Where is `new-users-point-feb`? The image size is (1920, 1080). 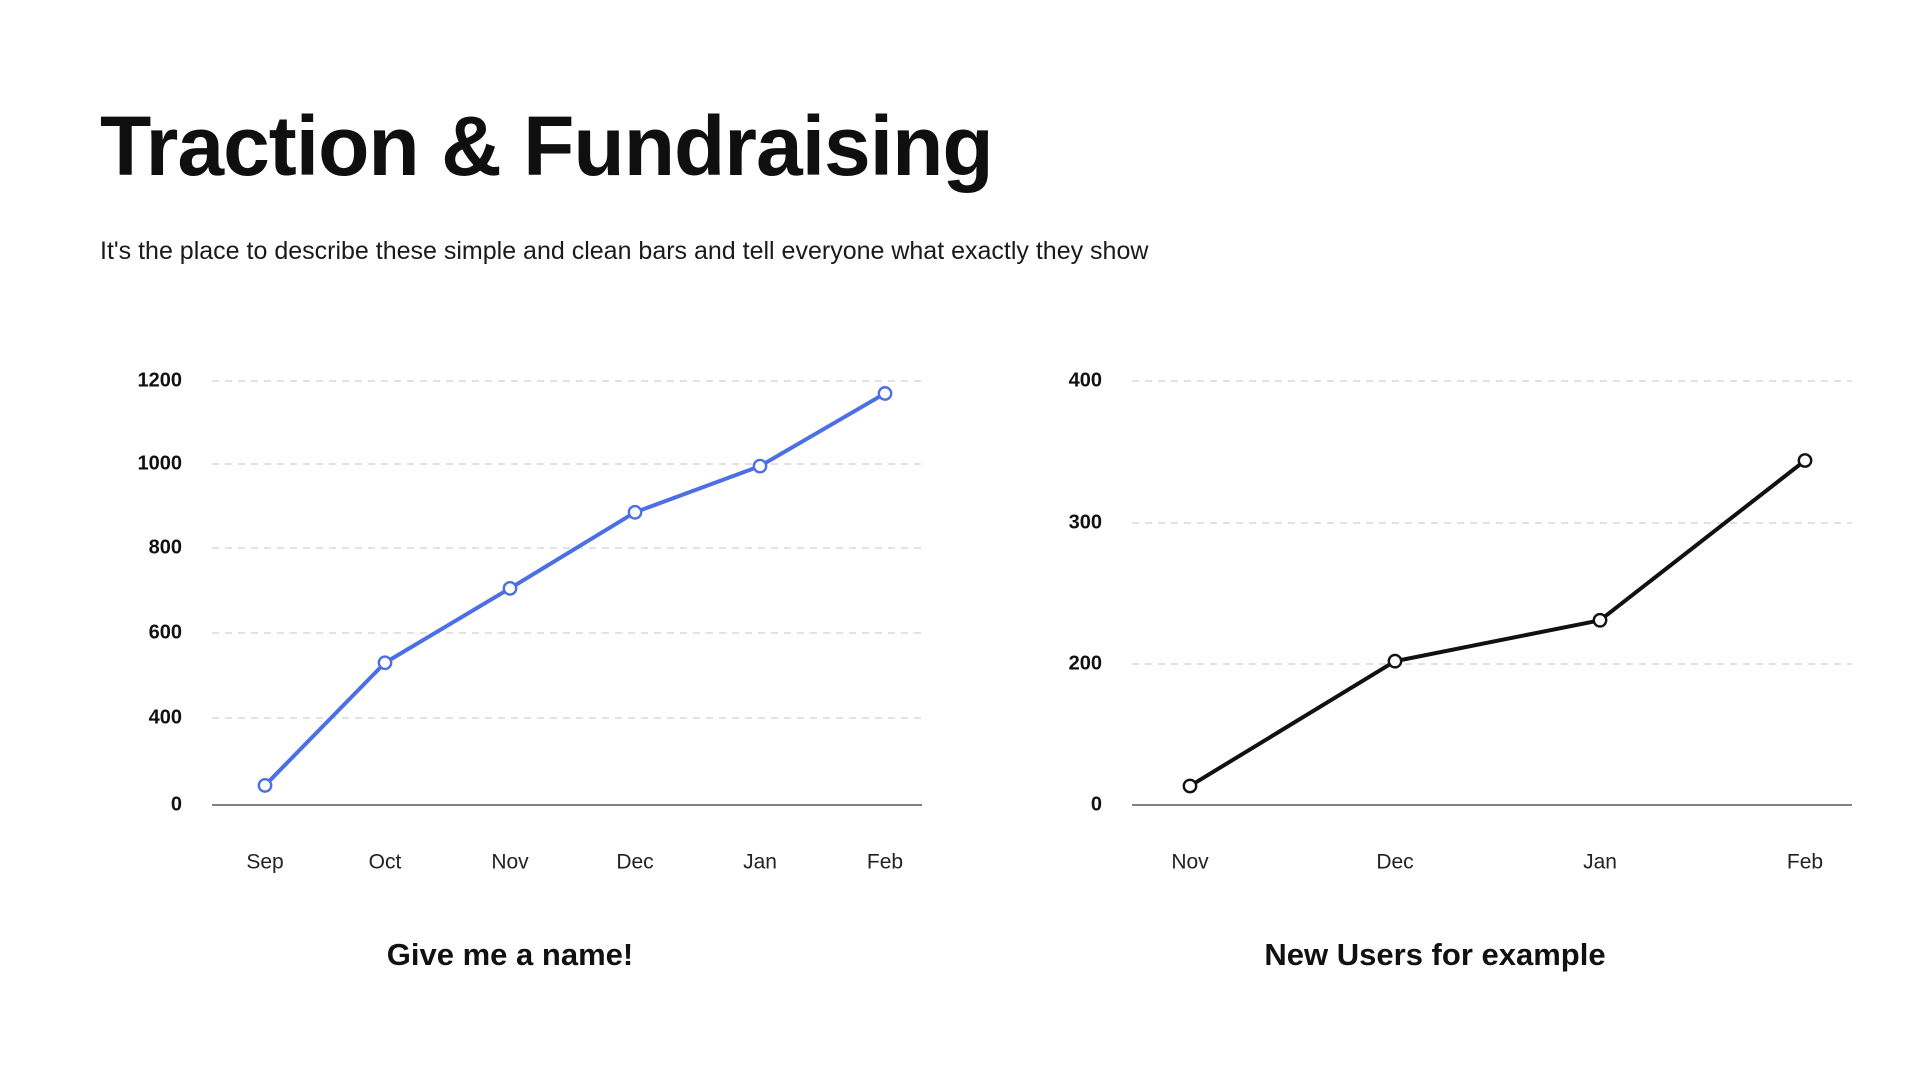
new-users-point-feb is located at coordinates (1805, 460).